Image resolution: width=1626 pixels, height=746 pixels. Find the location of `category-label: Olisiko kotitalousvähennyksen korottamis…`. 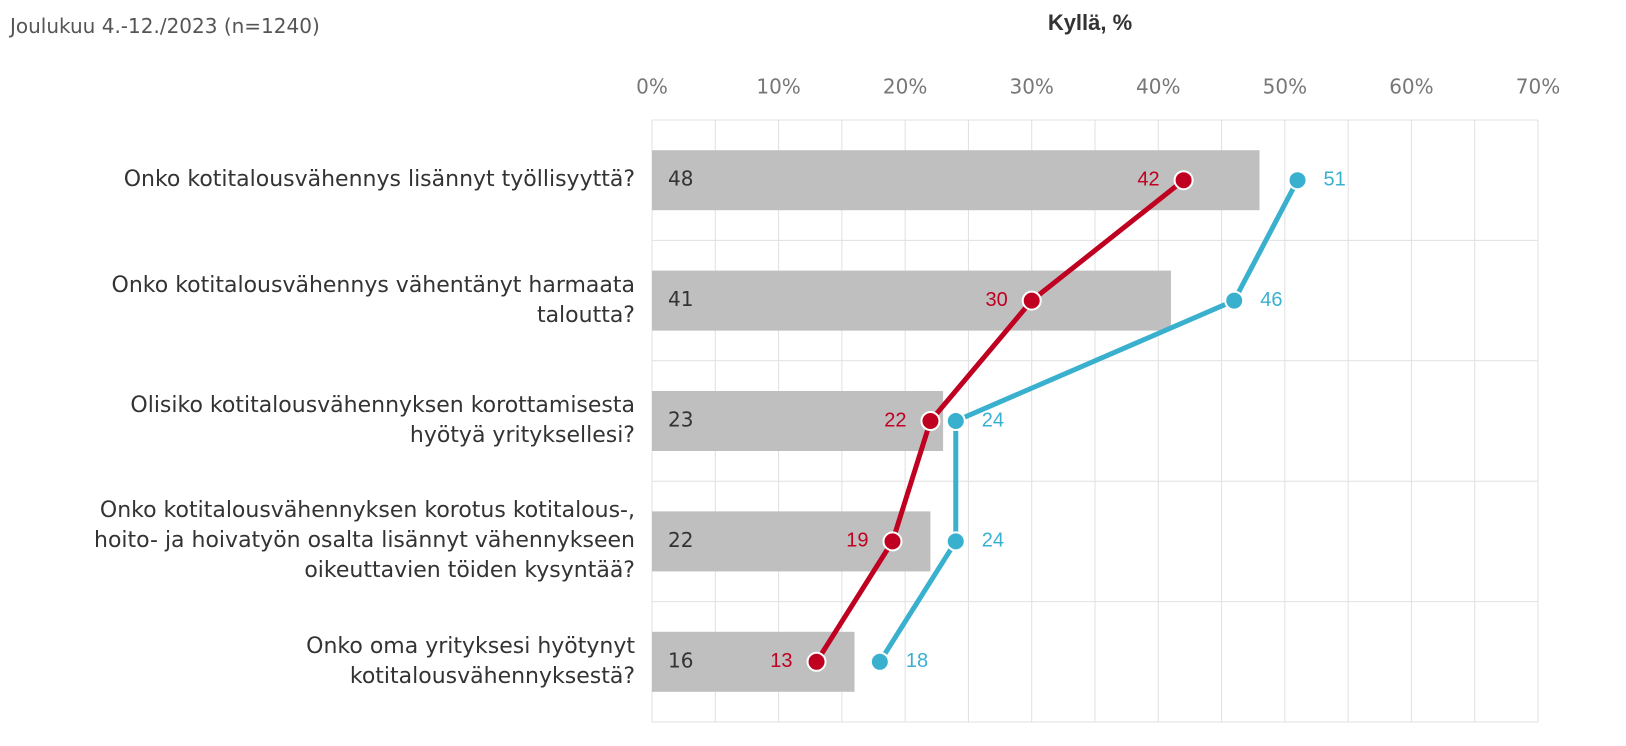

category-label: Olisiko kotitalousvähennyksen korottamis… is located at coordinates (382, 420).